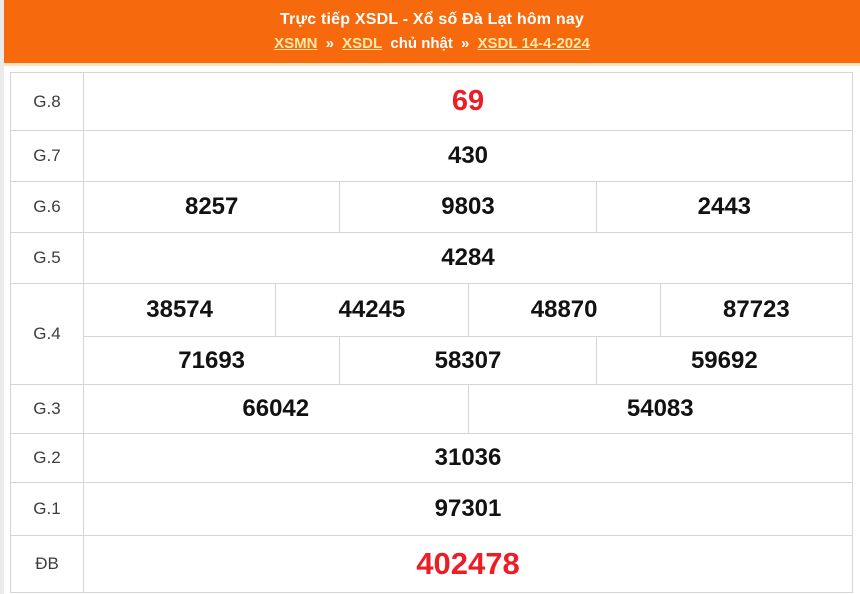 The width and height of the screenshot is (860, 594). I want to click on prize-number: 9803, so click(467, 207).